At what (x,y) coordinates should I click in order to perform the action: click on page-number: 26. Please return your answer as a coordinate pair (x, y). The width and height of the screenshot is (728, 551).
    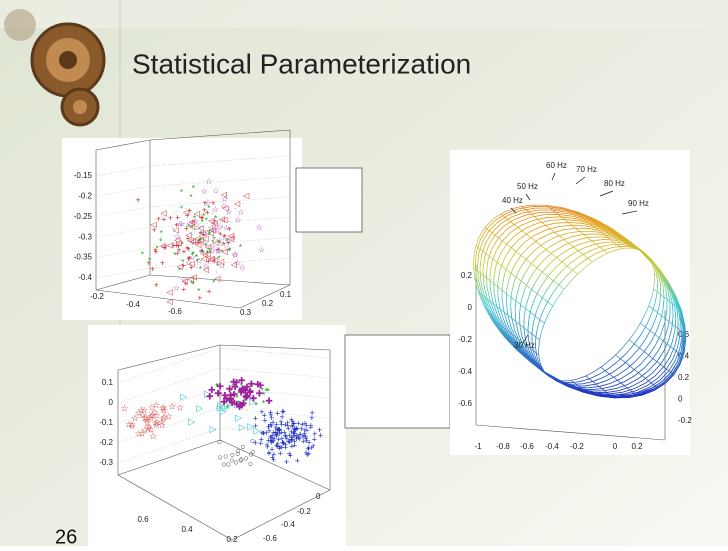
    Looking at the image, I should click on (66, 536).